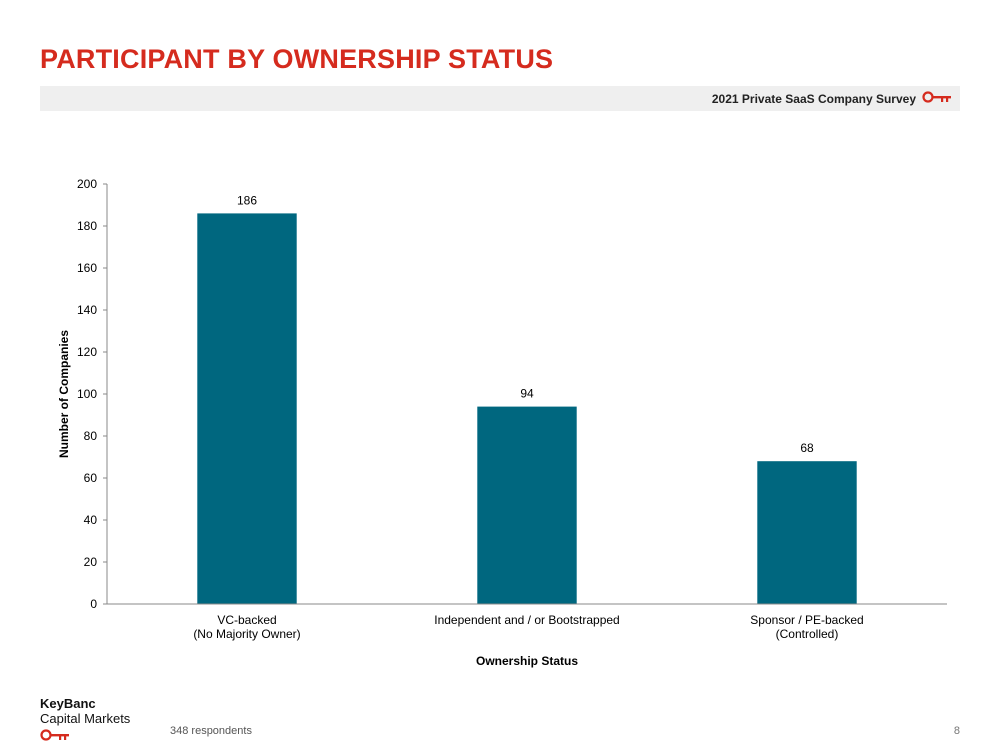 This screenshot has width=1000, height=750. Describe the element at coordinates (87, 268) in the screenshot. I see `y-tick-label: 160` at that location.